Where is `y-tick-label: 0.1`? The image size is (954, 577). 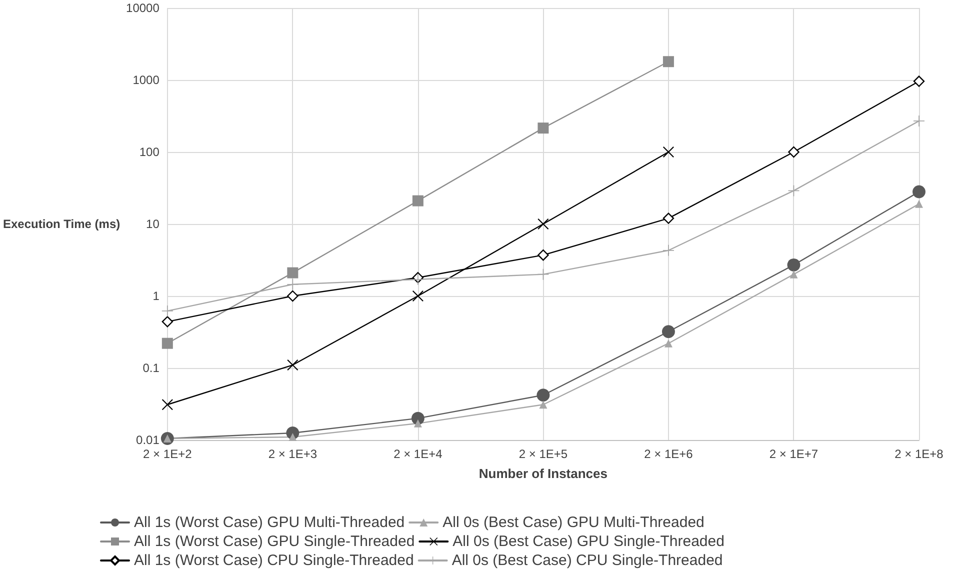
y-tick-label: 0.1 is located at coordinates (151, 368).